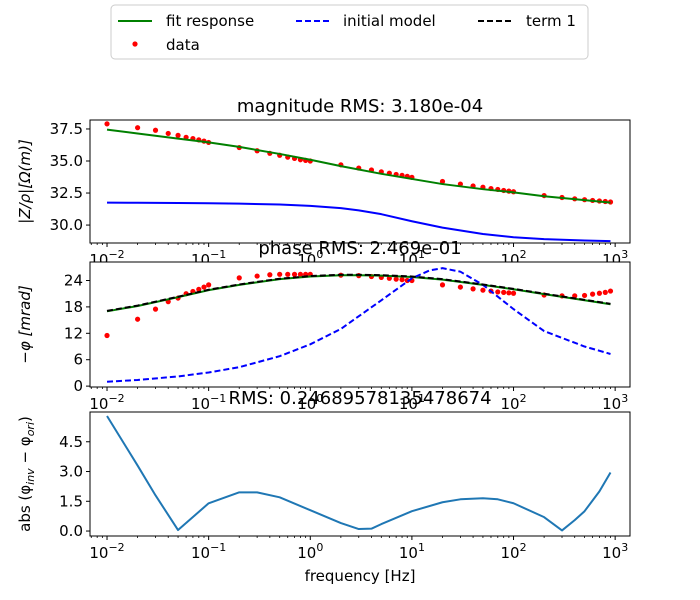 The width and height of the screenshot is (700, 600). I want to click on y-axis-label: |Z/ρ|[Ω(m)], so click(25, 181).